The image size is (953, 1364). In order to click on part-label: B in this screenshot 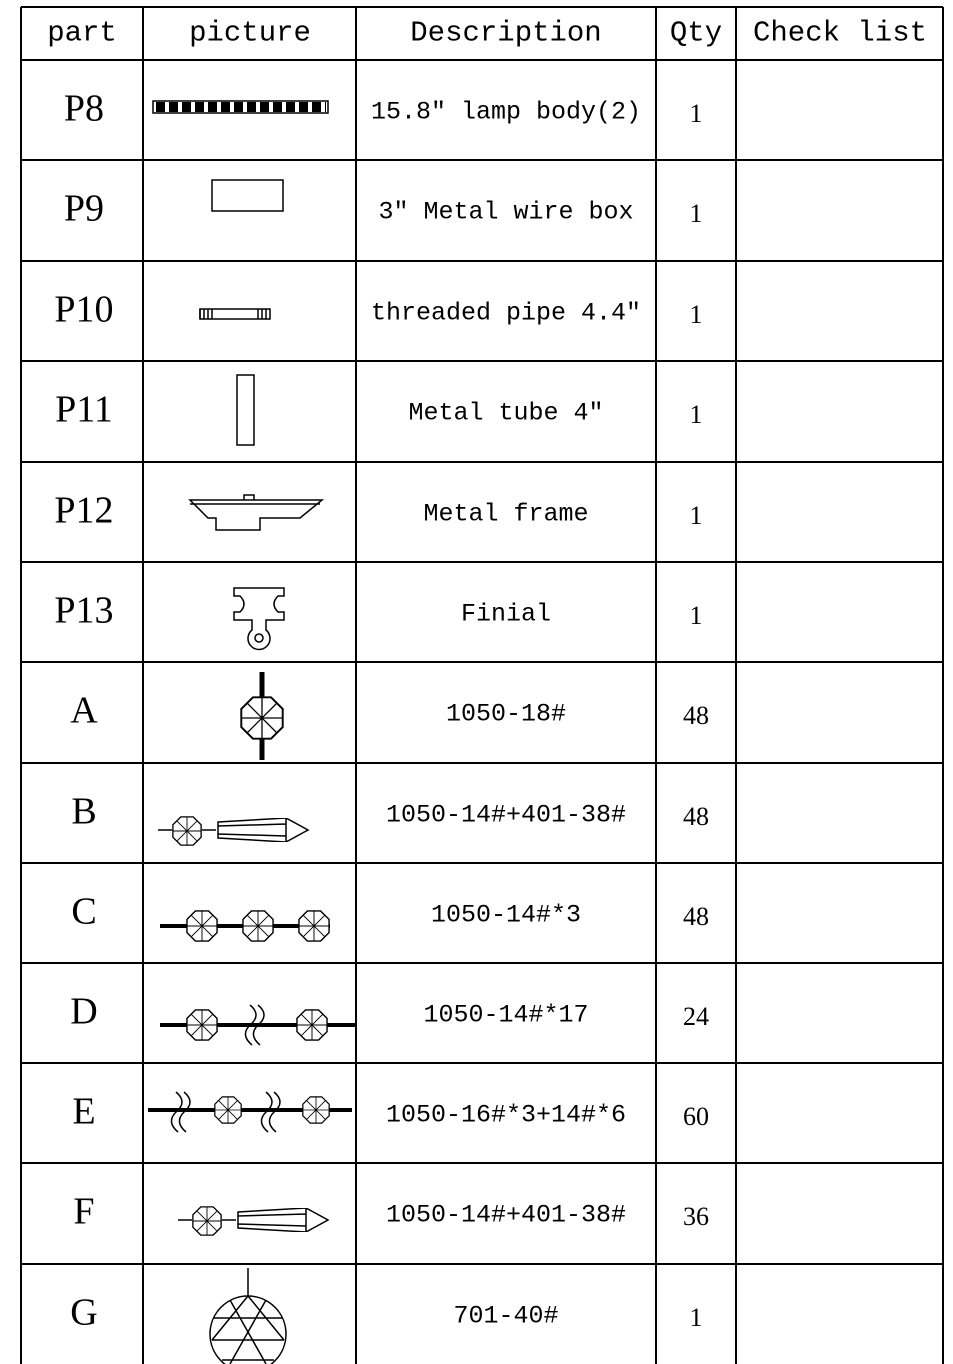, I will do `click(83, 812)`.